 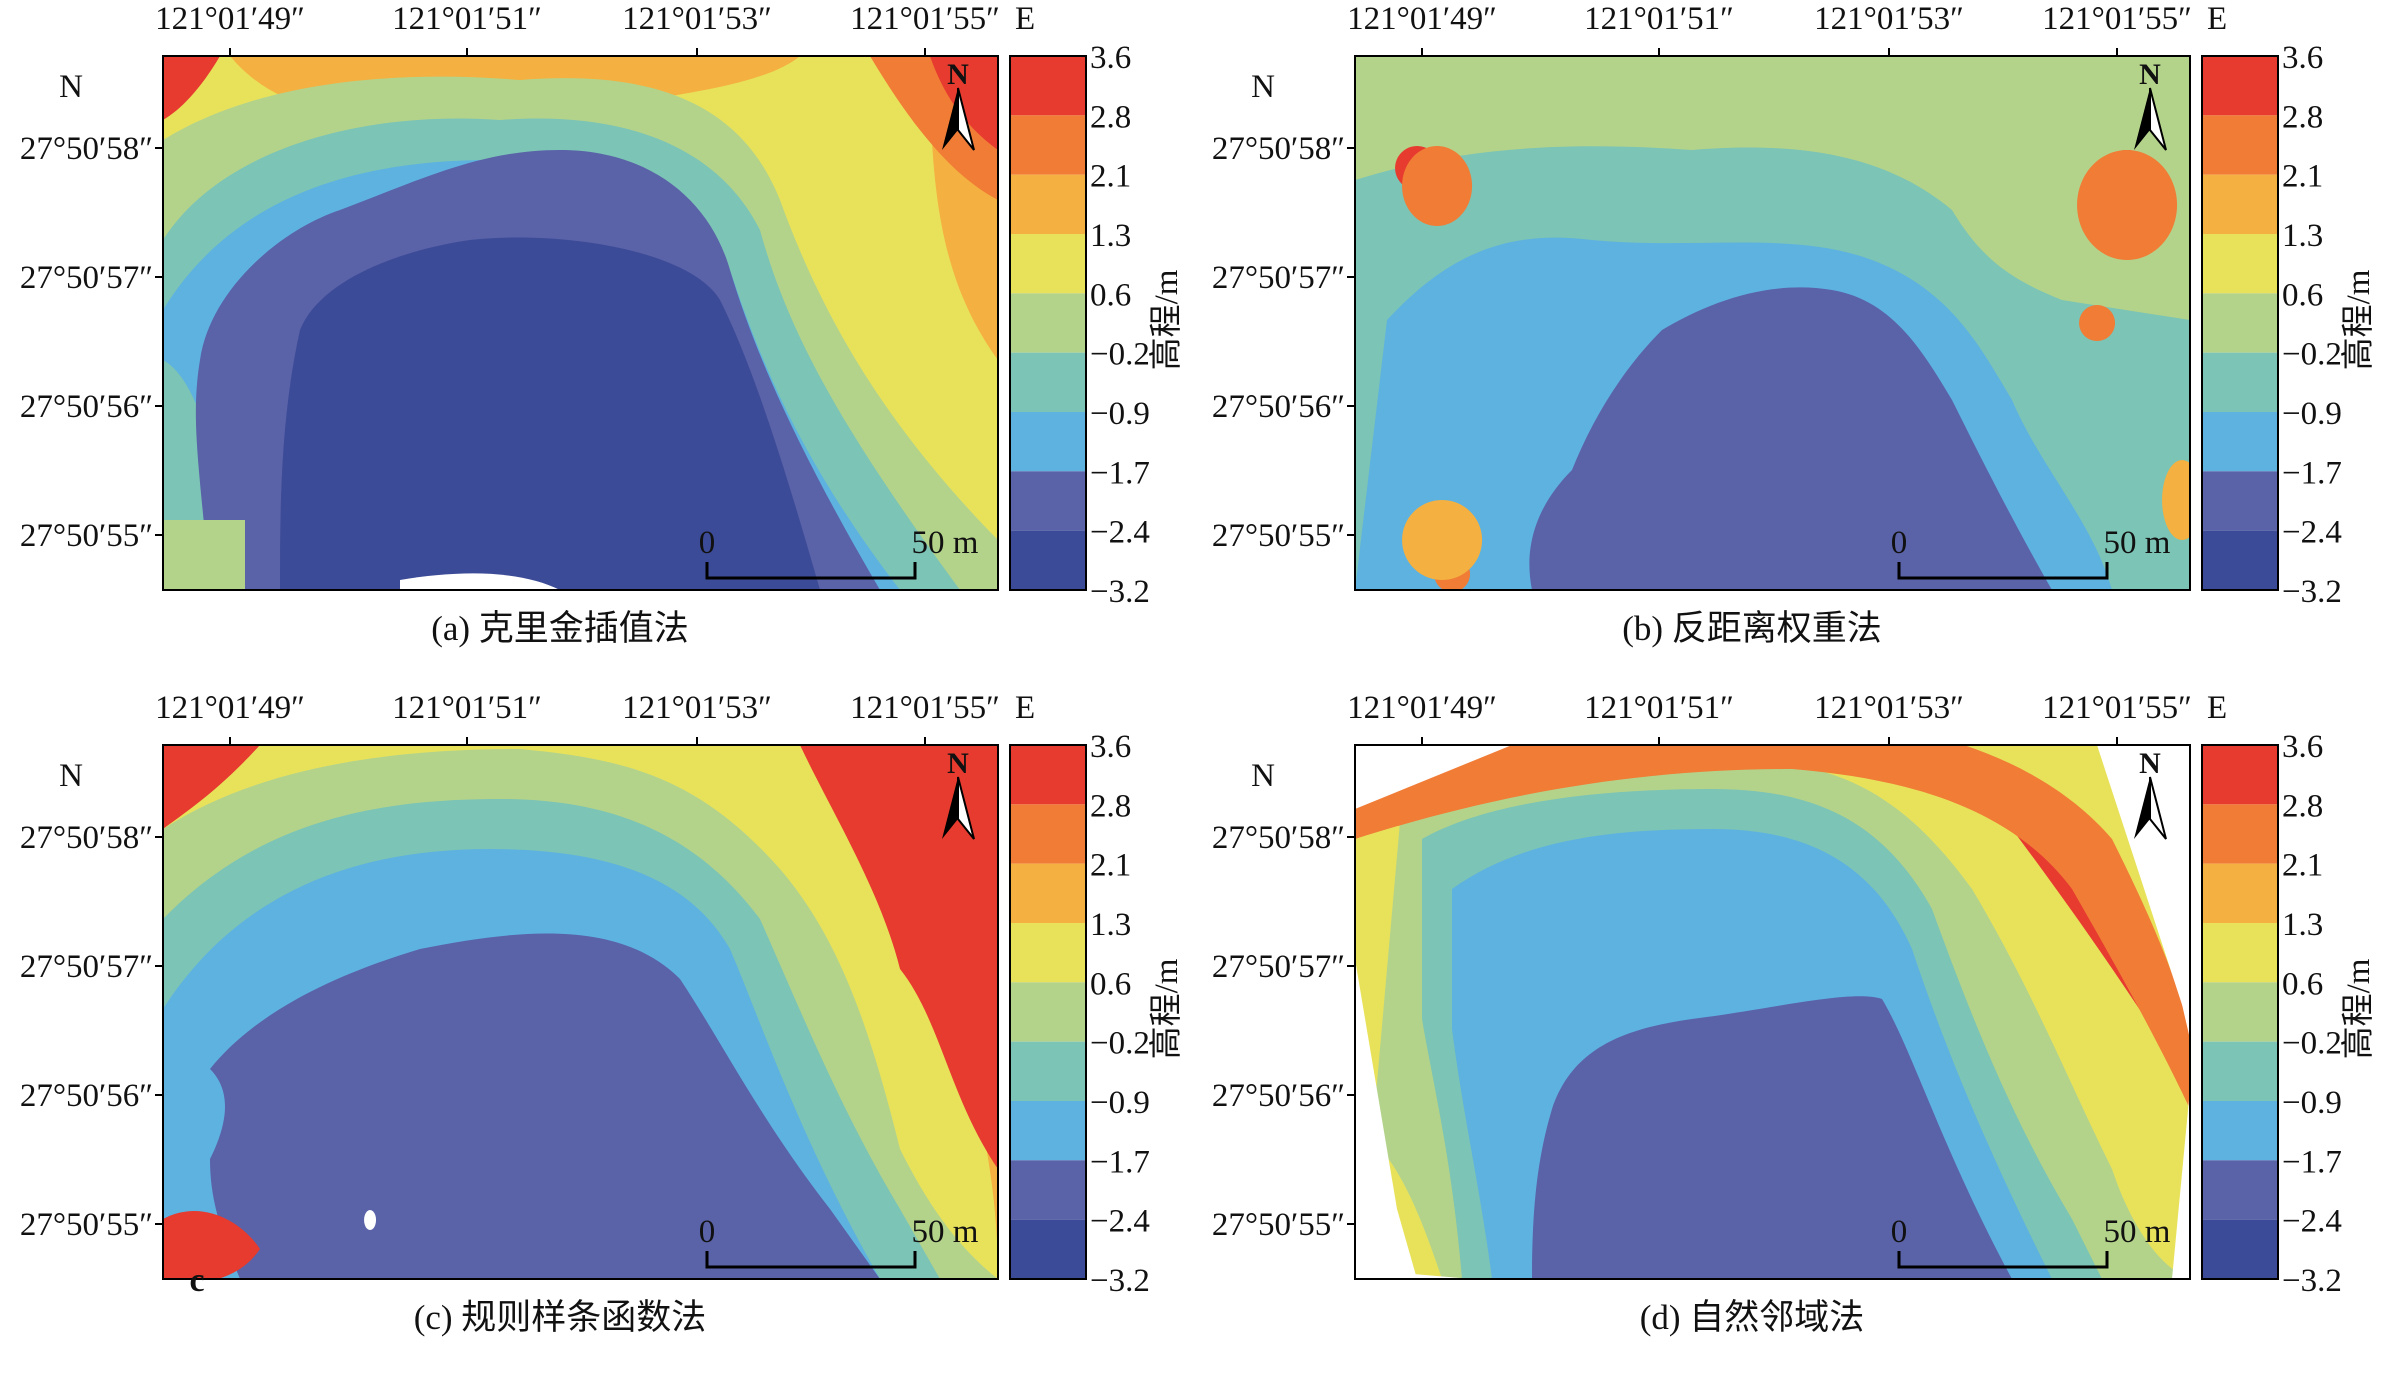 I want to click on colorbar-tick-label: −0.9, so click(x=2312, y=414).